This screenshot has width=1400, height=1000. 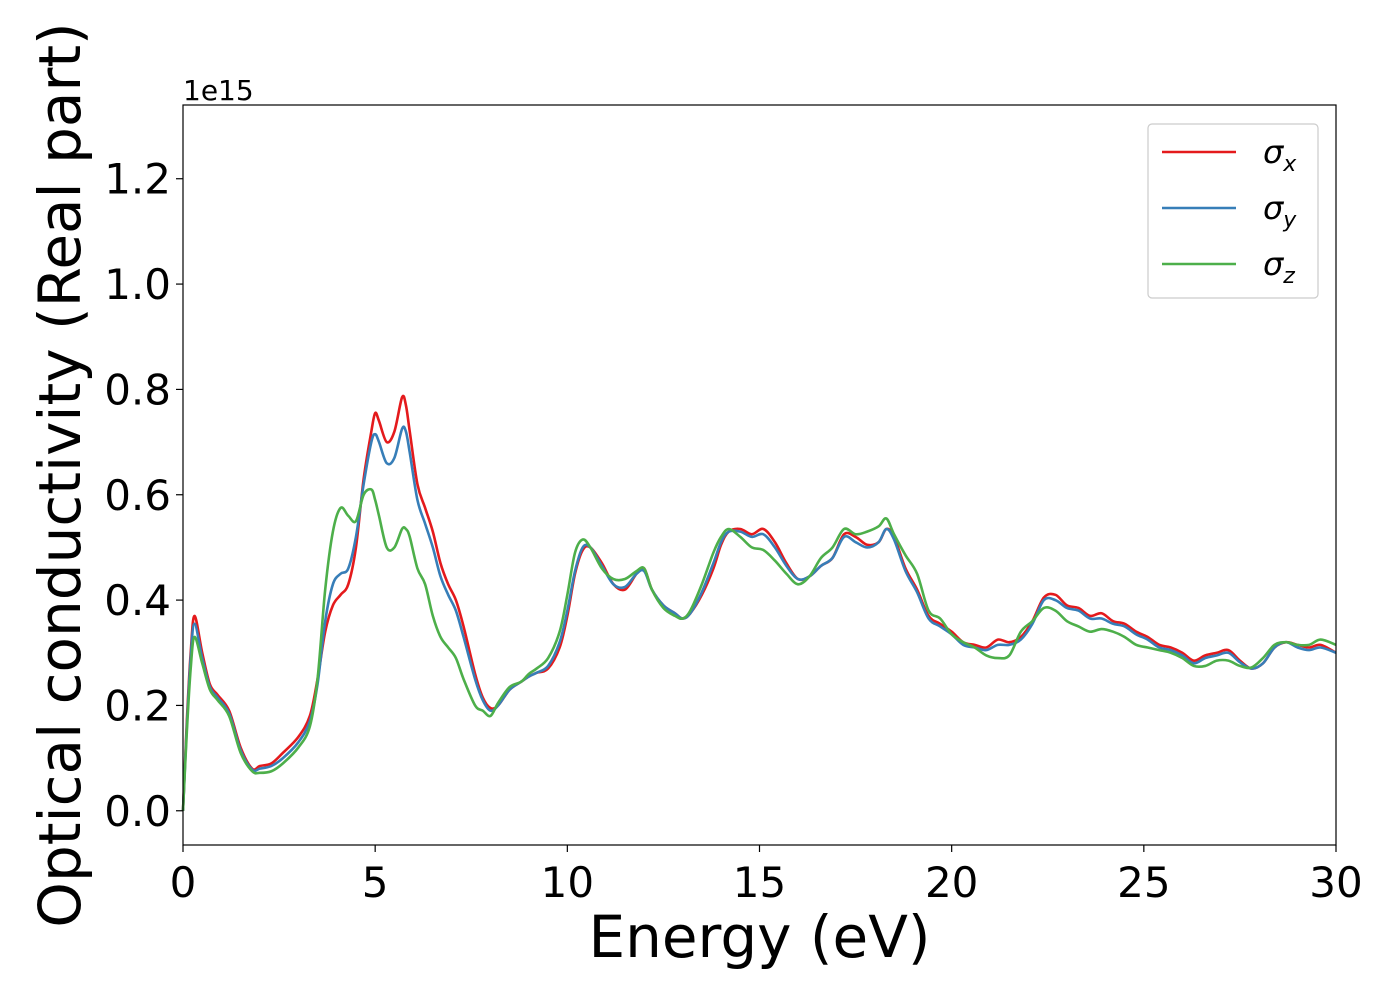 I want to click on y-tick-label: 1.0, so click(x=137, y=284).